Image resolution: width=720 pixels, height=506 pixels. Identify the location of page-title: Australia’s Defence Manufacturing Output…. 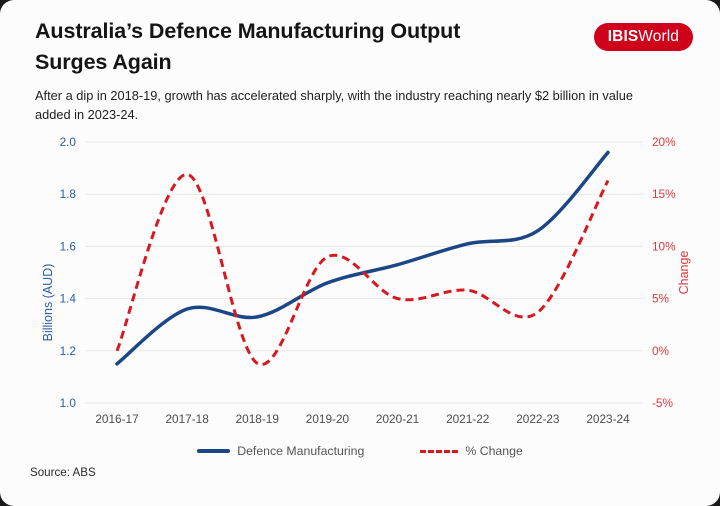
(247, 47).